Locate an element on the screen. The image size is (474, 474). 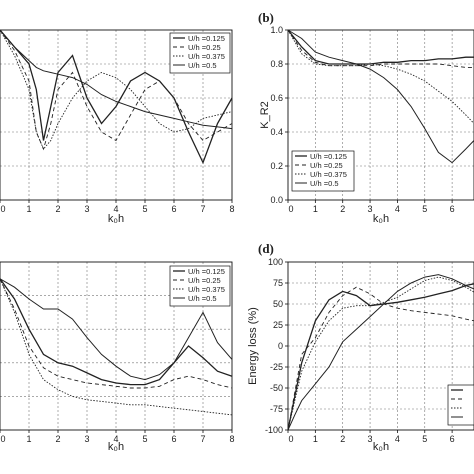
y-axis-label: K_R2 is located at coordinates (265, 115).